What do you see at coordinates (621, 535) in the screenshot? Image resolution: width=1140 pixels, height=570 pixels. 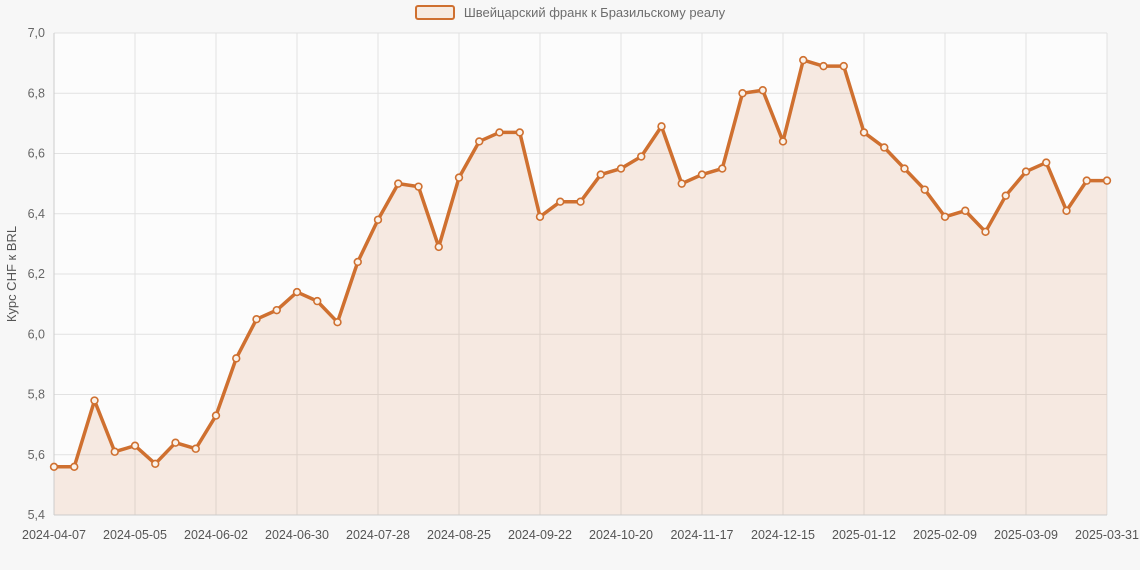 I see `x-tick-label: 2024-10-20` at bounding box center [621, 535].